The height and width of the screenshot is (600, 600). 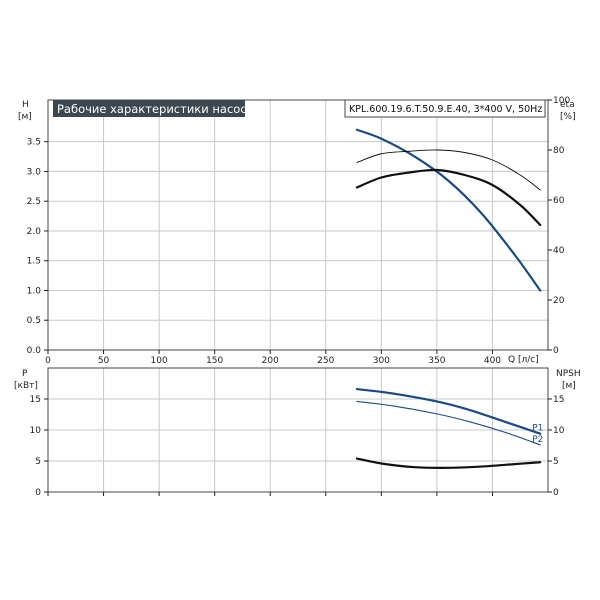 What do you see at coordinates (381, 361) in the screenshot?
I see `top-x-tick-label: 300` at bounding box center [381, 361].